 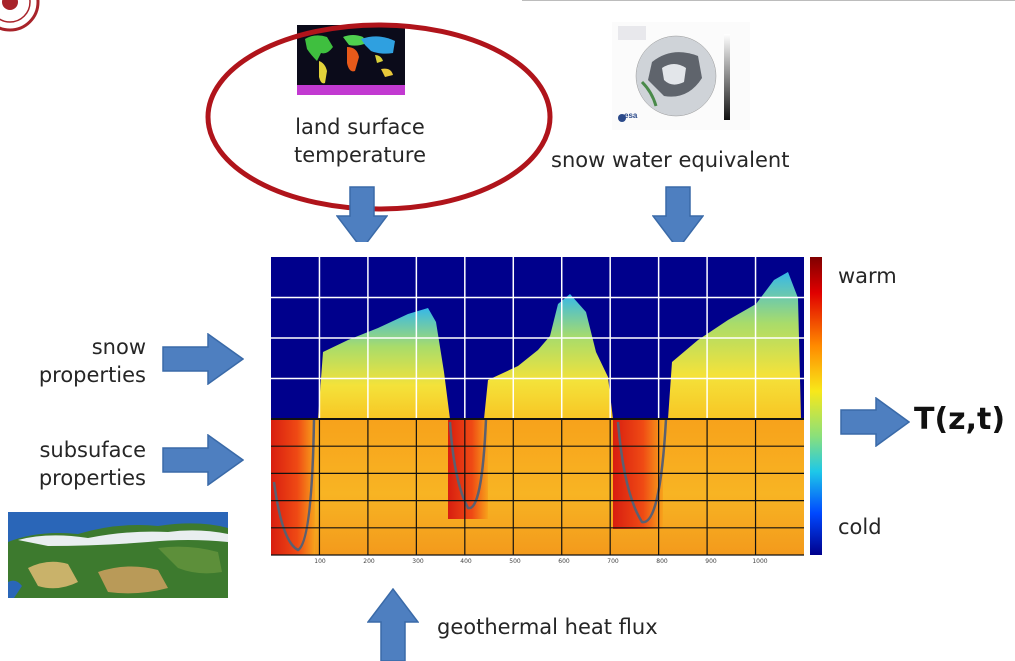 I want to click on x-tick-700: 700, so click(x=613, y=561).